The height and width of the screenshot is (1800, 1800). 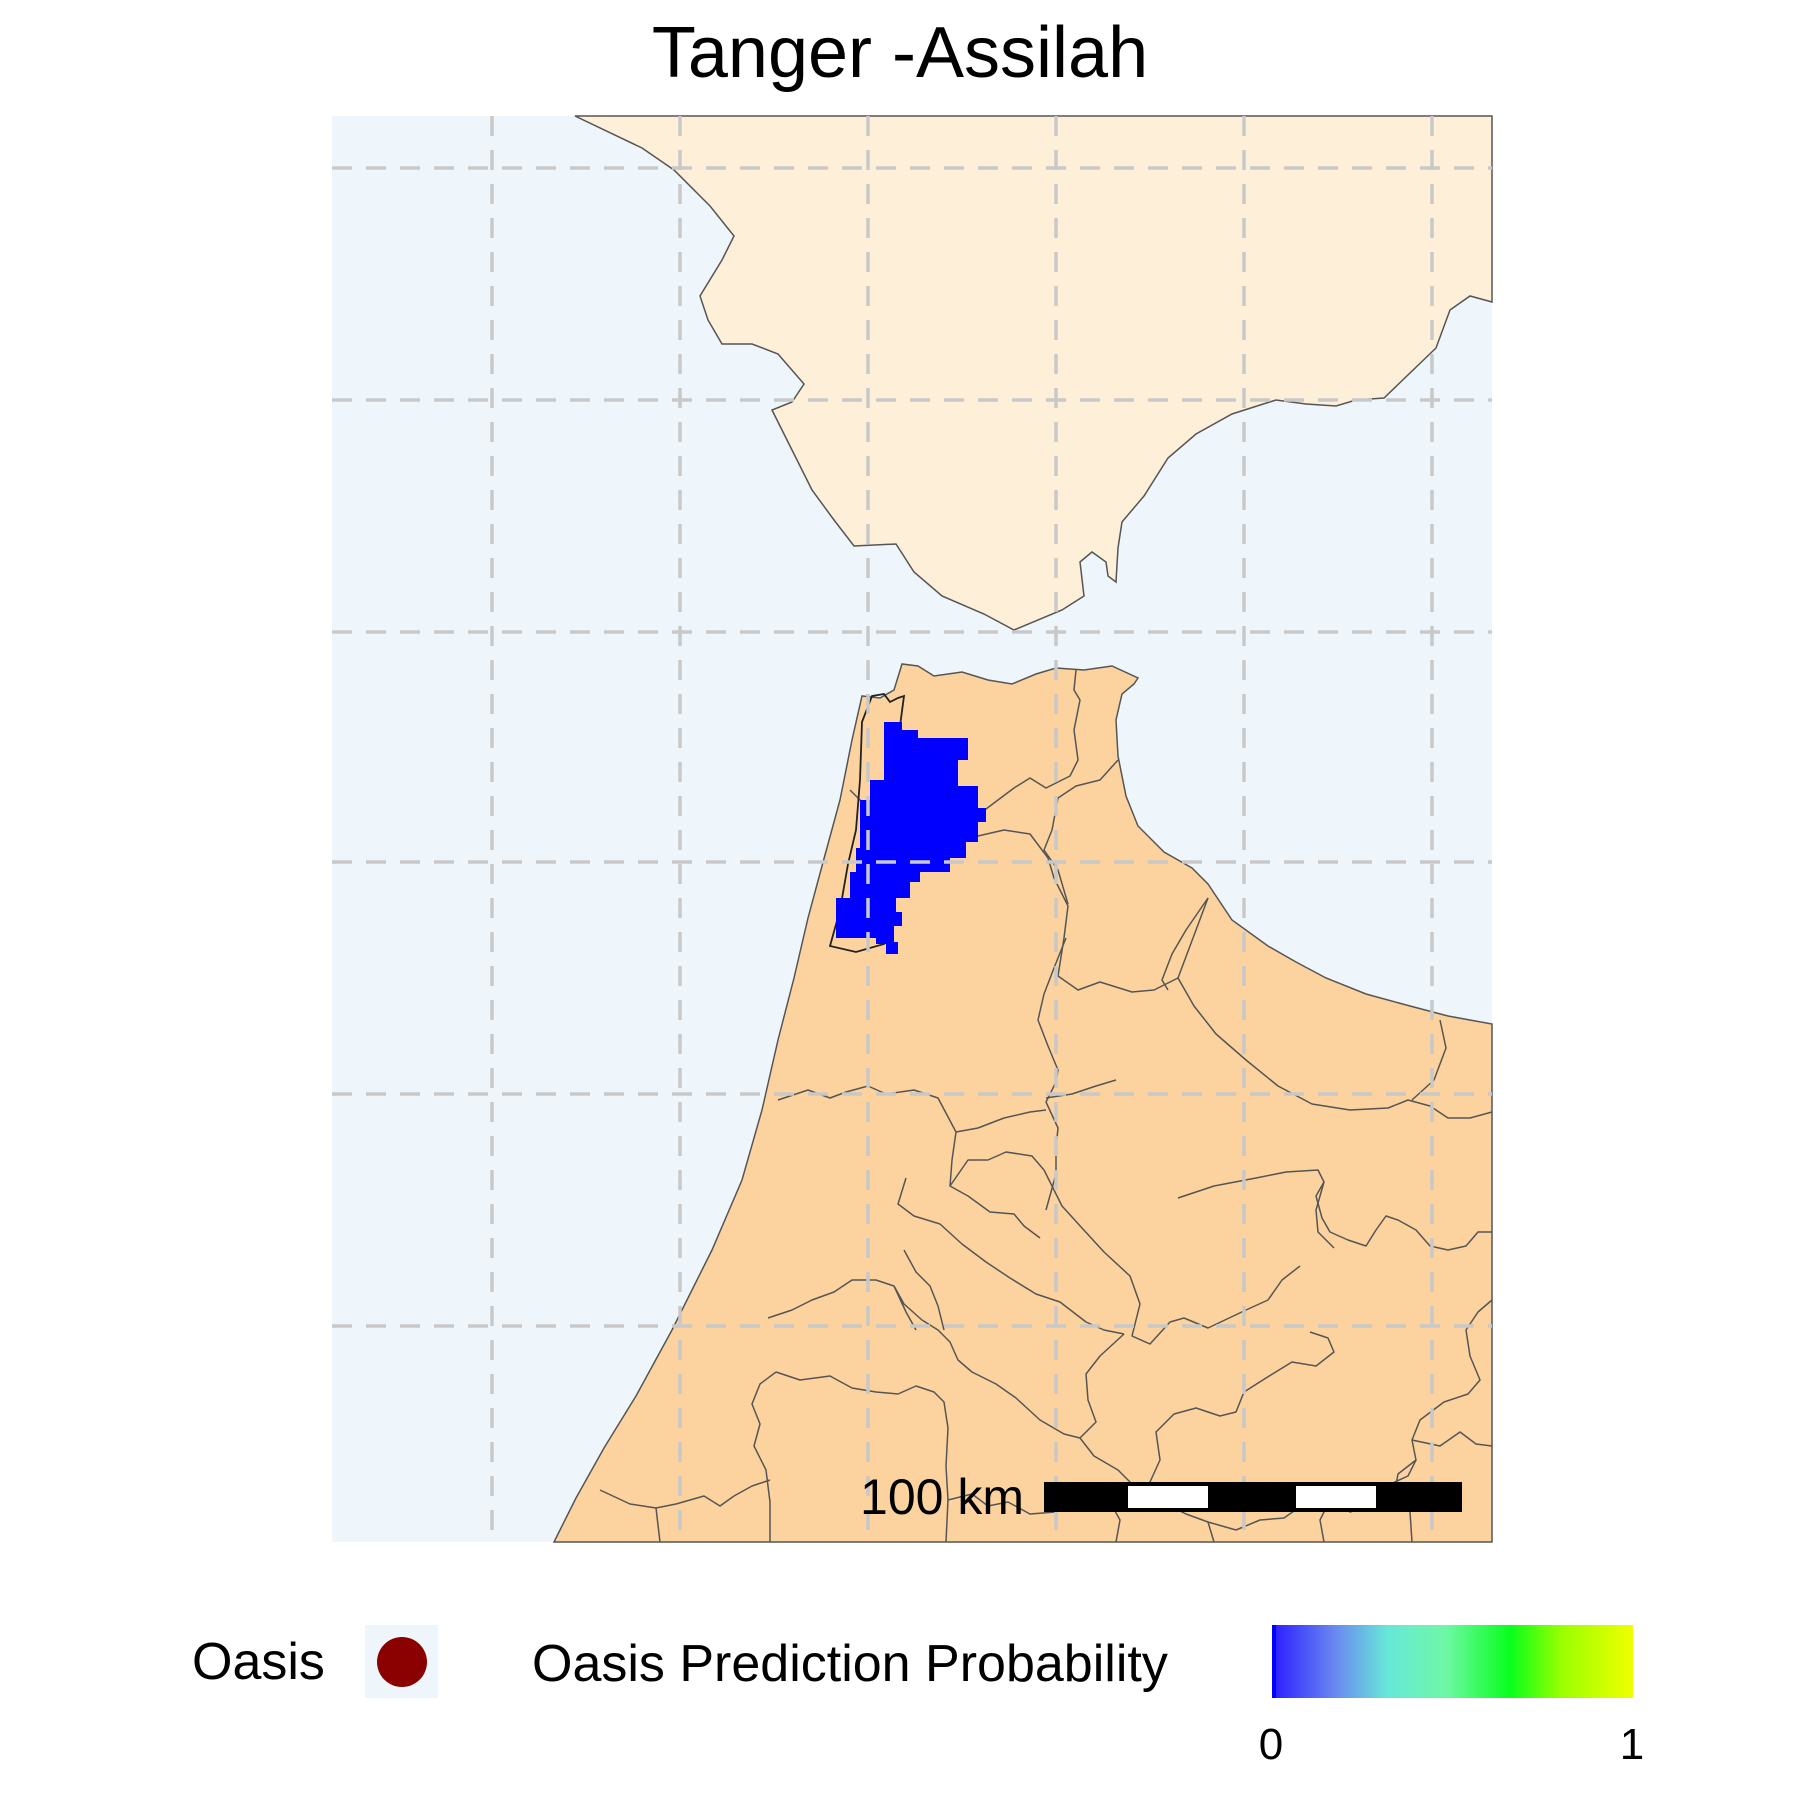 I want to click on scale-bar-frame, so click(x=1253, y=1497).